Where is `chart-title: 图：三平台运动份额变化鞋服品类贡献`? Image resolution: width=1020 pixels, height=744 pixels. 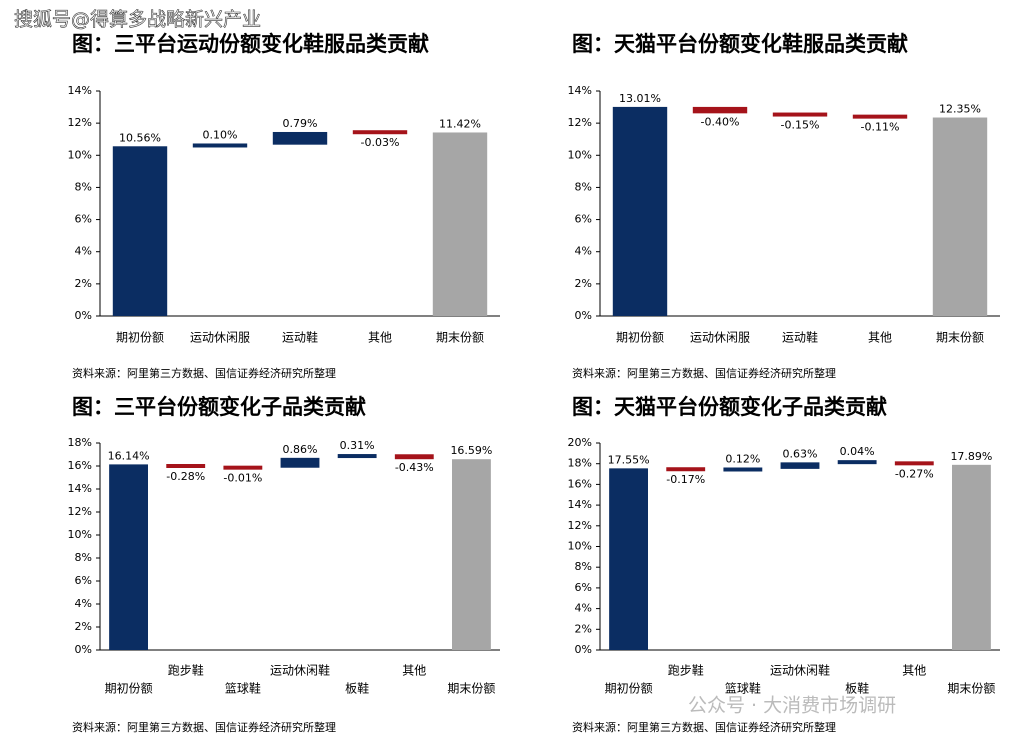 chart-title: 图：三平台运动份额变化鞋服品类贡献 is located at coordinates (250, 44).